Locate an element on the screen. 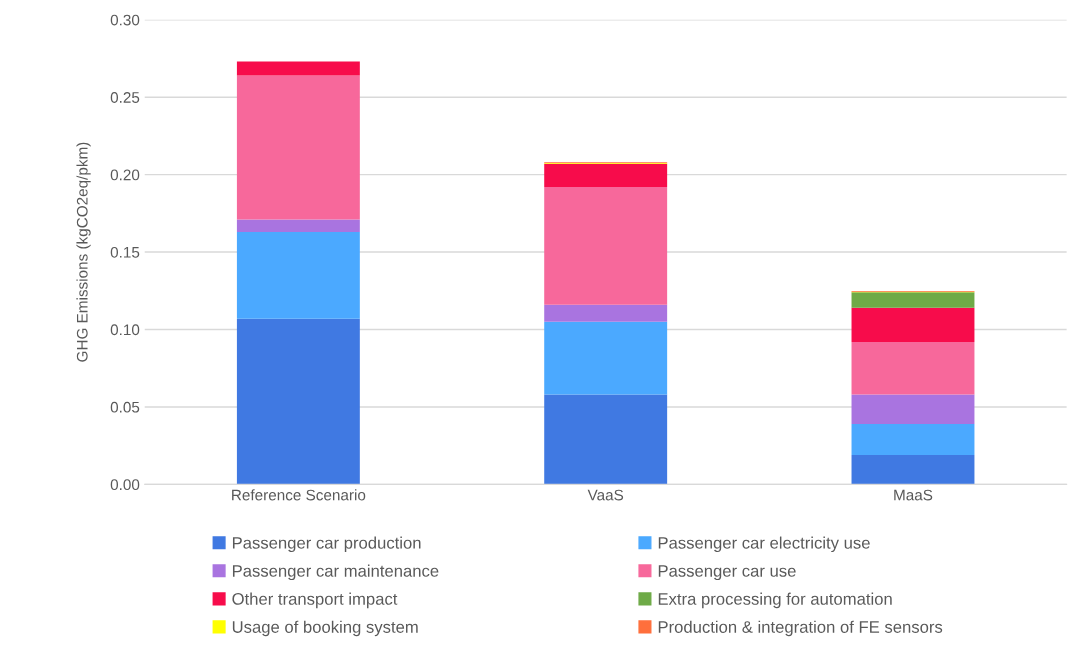 This screenshot has height=659, width=1072. legend-label: Production & integration of FE sensors is located at coordinates (800, 628).